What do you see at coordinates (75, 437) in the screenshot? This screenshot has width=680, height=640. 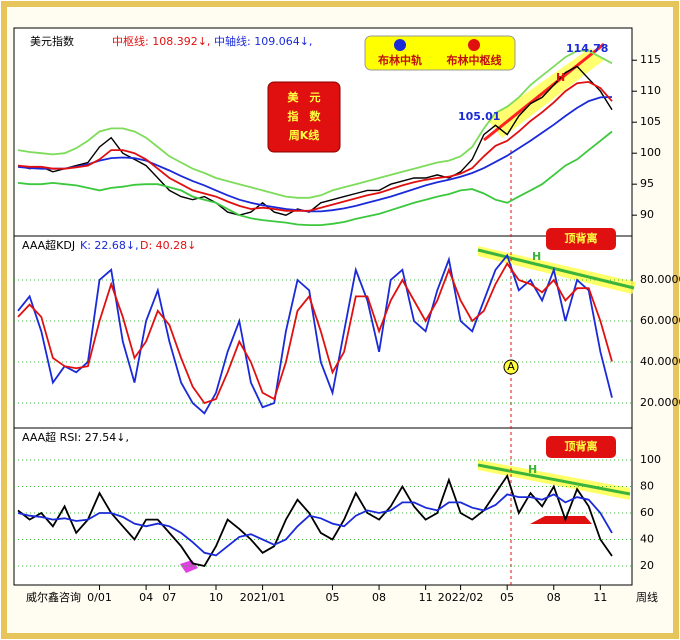 I see `chart-title: AAA超 RSI: 27.54↓,` at bounding box center [75, 437].